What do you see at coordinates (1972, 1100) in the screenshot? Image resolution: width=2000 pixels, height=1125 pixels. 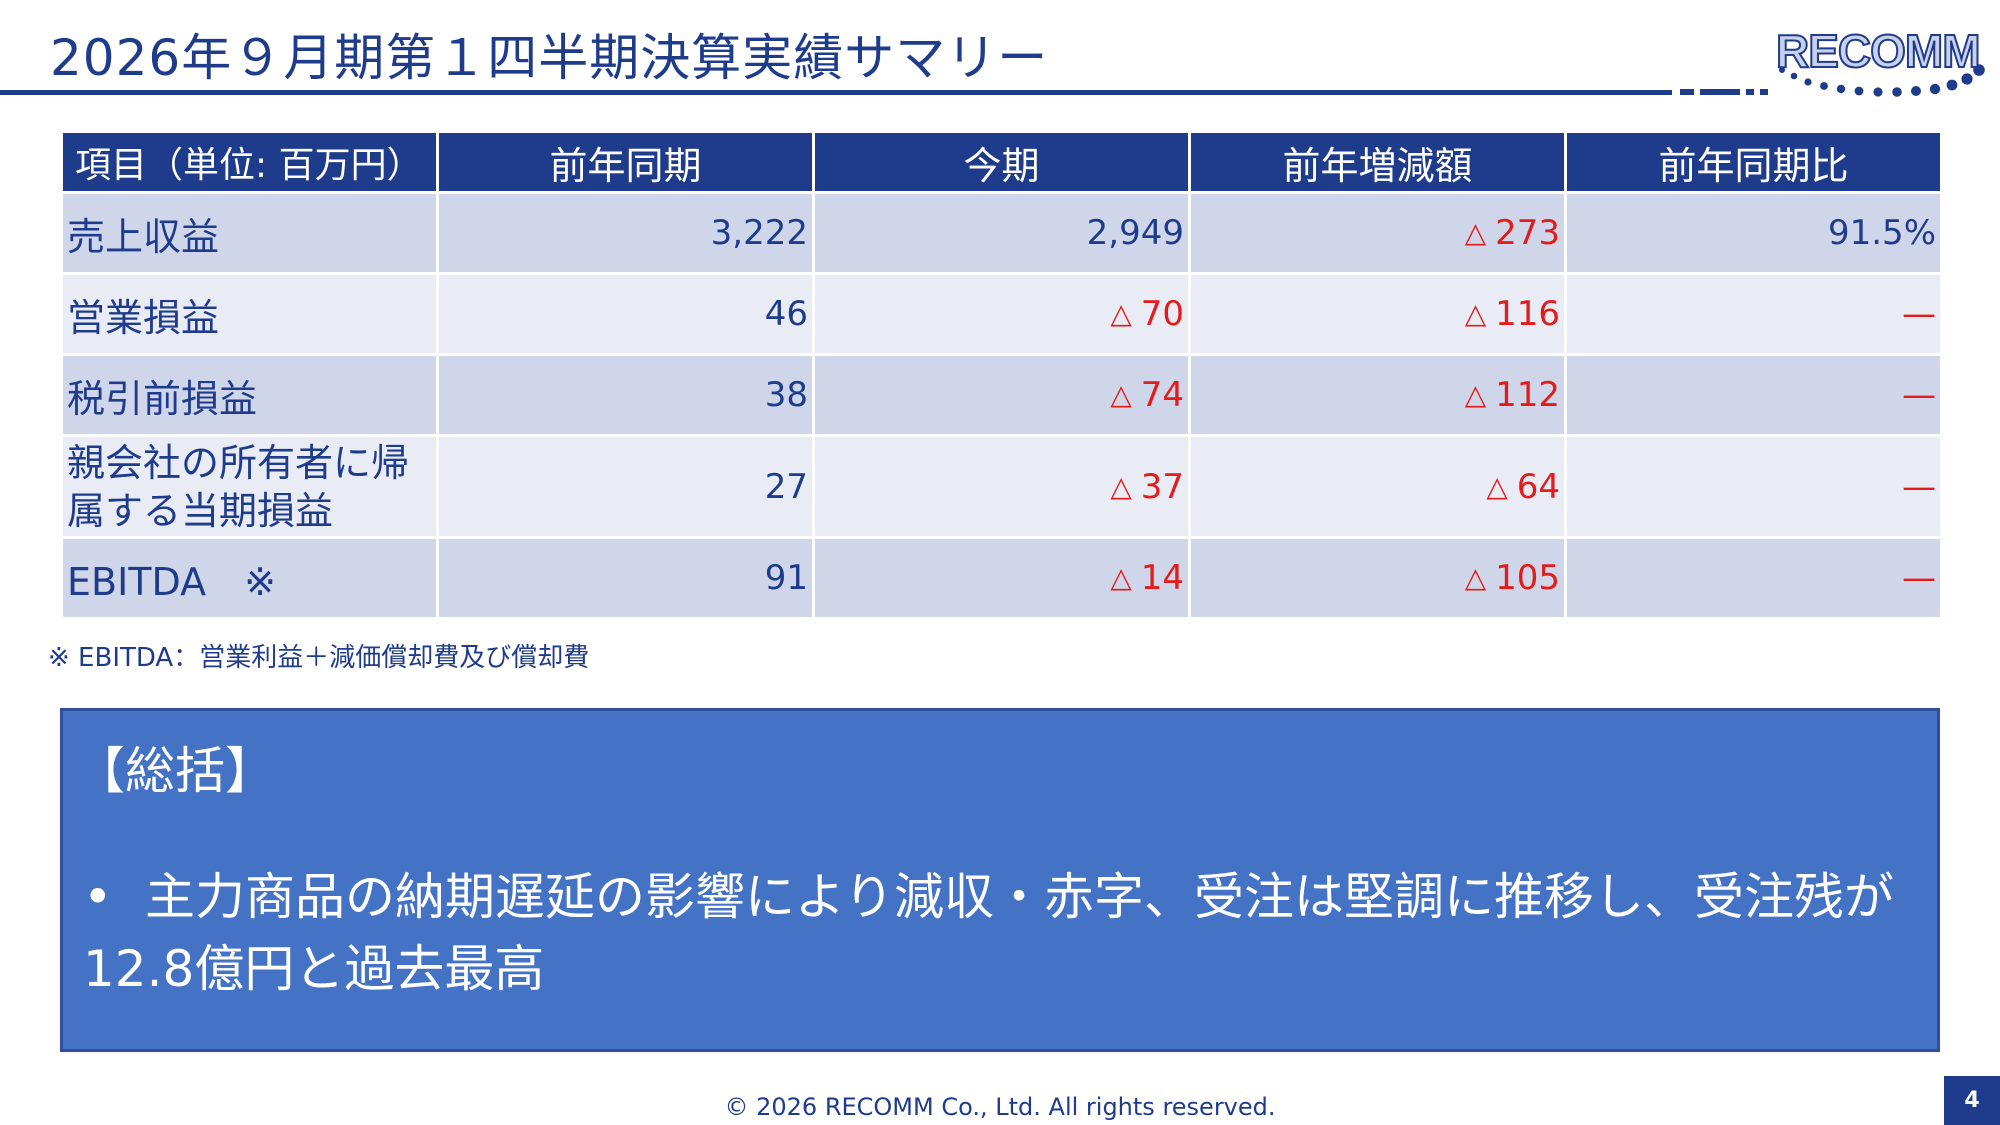 I see `page-number: 4` at bounding box center [1972, 1100].